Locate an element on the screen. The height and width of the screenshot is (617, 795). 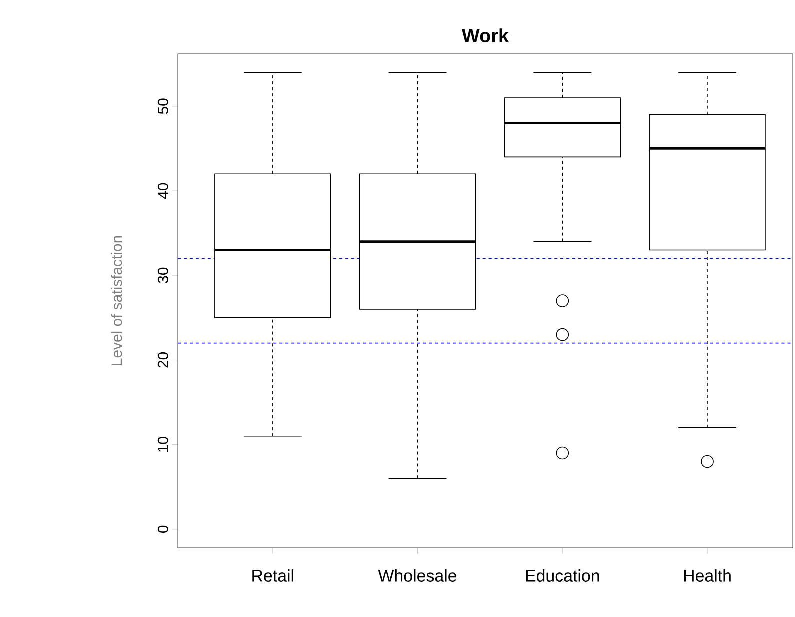
x-tick-label: Health is located at coordinates (707, 576).